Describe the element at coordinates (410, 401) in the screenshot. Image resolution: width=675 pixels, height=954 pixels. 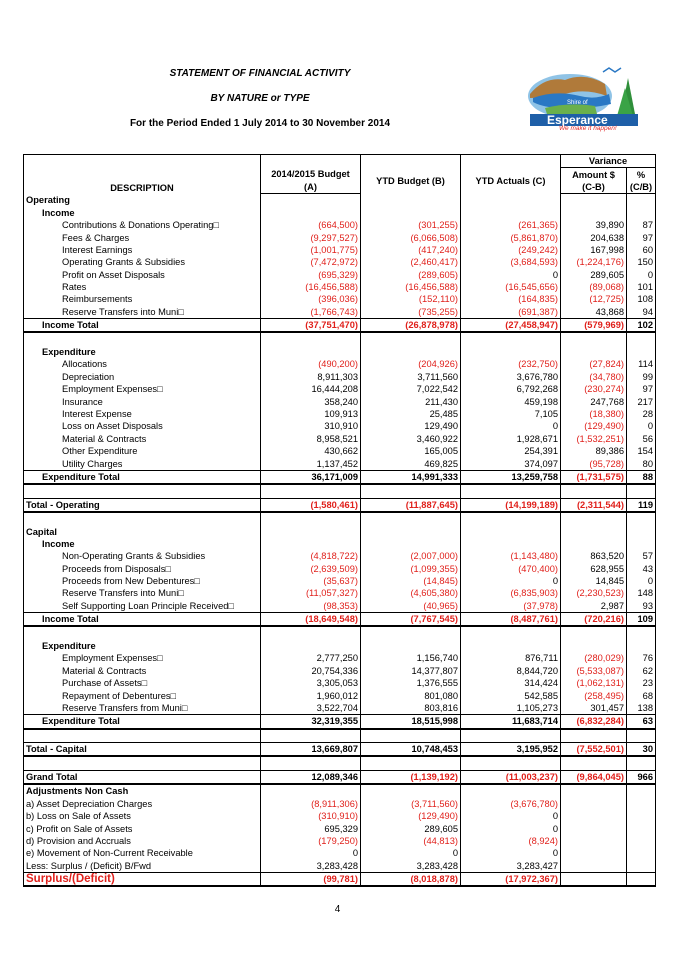
I see `cell-ytd-budget: 211,430` at that location.